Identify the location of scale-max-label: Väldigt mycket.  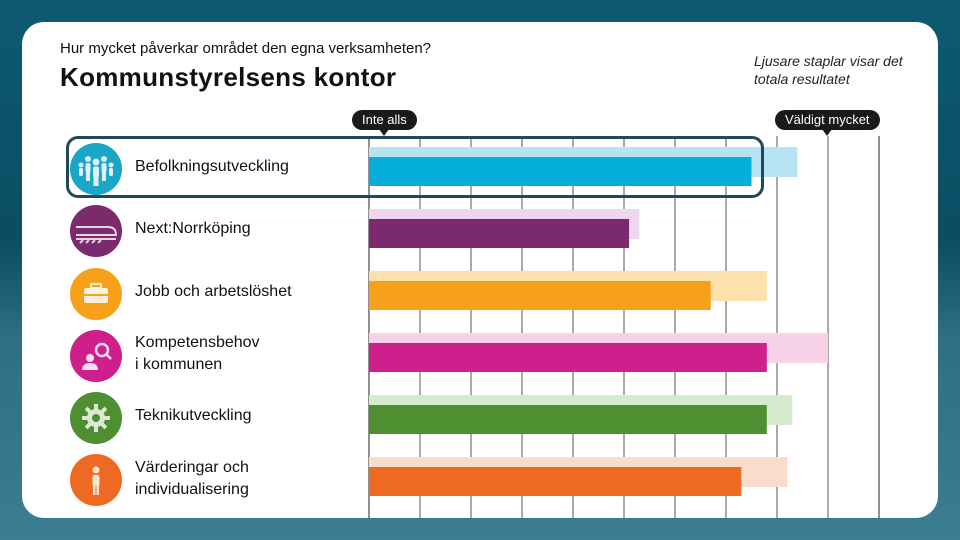
(827, 123).